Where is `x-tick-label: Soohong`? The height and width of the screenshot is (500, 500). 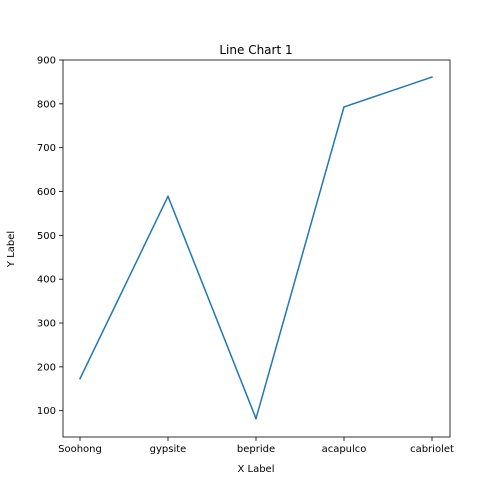
x-tick-label: Soohong is located at coordinates (80, 449).